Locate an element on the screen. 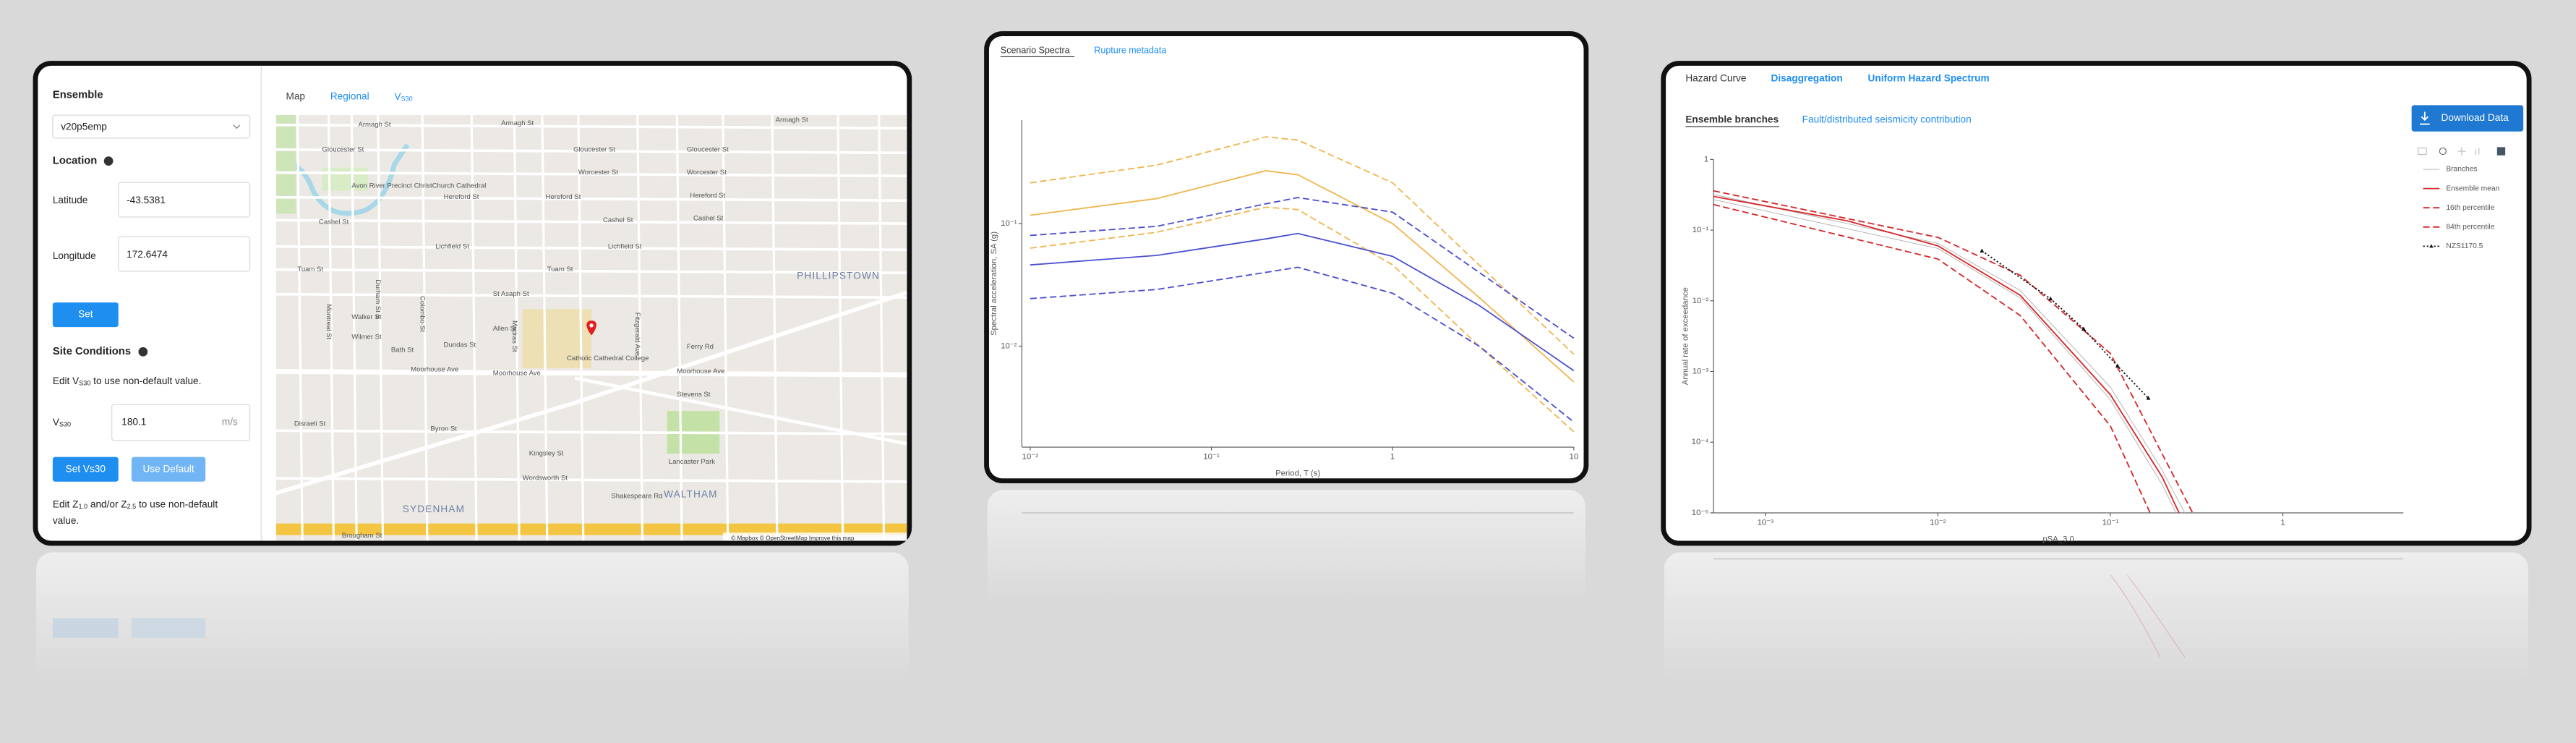  map-label: Stevens St is located at coordinates (693, 395).